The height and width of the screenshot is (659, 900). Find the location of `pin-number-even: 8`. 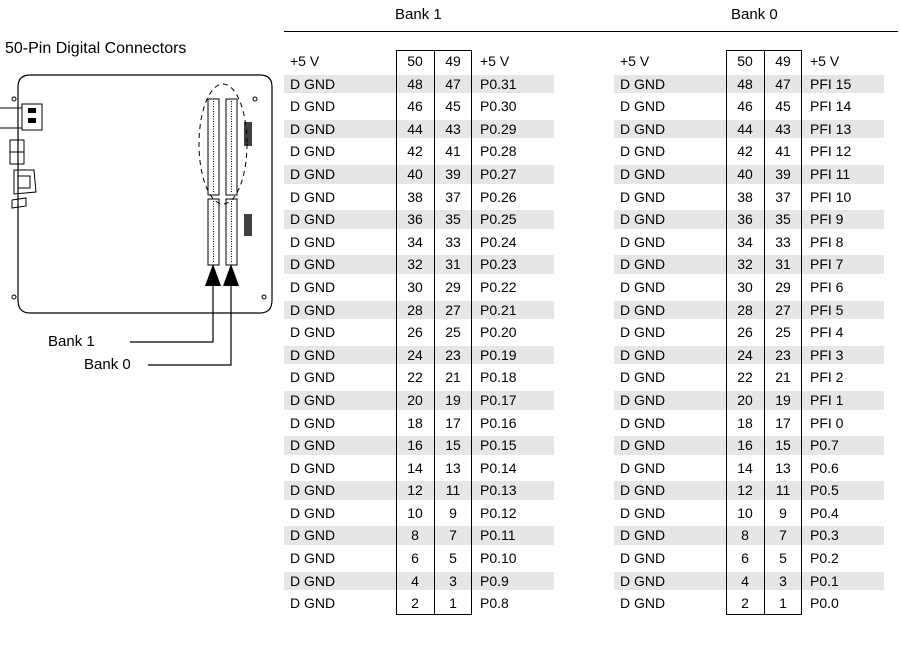

pin-number-even: 8 is located at coordinates (745, 535).